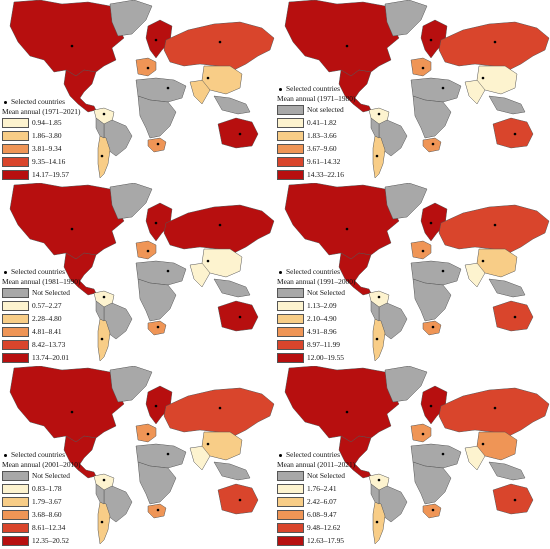 The width and height of the screenshot is (550, 549). Describe the element at coordinates (316, 174) in the screenshot. I see `legend-entry-class-5: 14.33–22.16` at that location.